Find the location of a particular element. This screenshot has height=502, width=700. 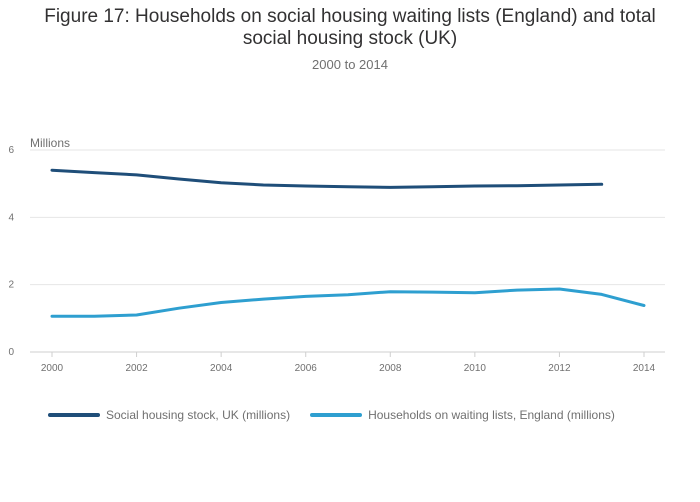

x-axis-ticks: 2000 2002 2004 2006 2008 2010 2012 2014 is located at coordinates (348, 363).